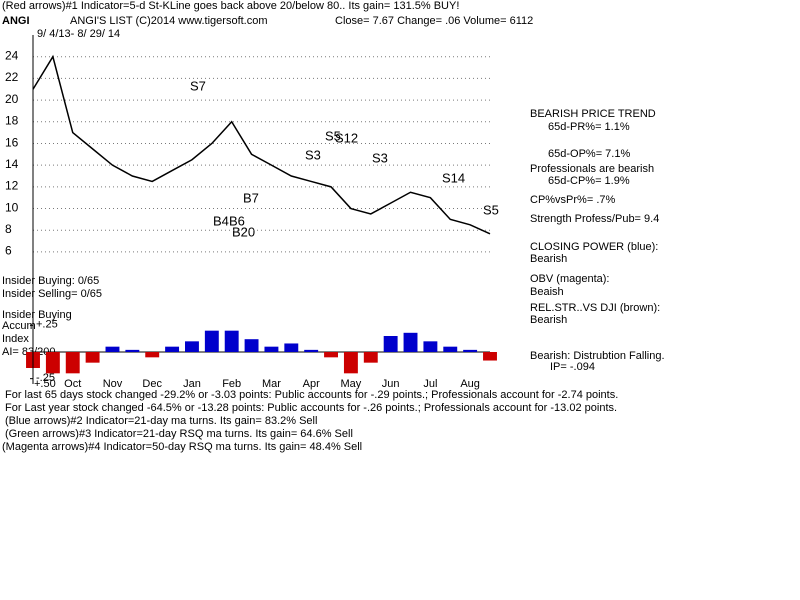  What do you see at coordinates (221, 221) in the screenshot?
I see `signal-label: B4` at bounding box center [221, 221].